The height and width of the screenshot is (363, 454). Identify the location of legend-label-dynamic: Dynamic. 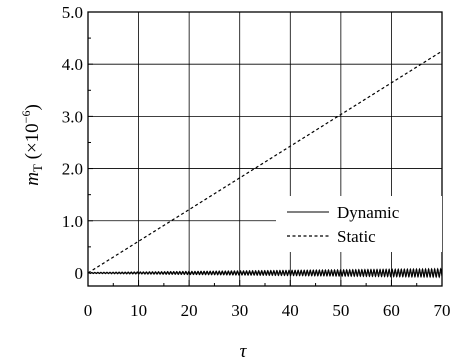
(368, 212).